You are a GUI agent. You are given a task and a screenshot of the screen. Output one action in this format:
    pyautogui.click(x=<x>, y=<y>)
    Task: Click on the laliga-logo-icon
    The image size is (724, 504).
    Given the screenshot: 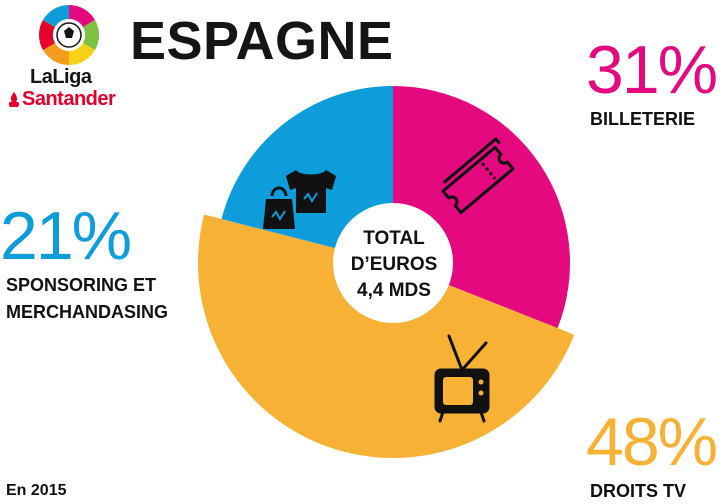 What is the action you would take?
    pyautogui.click(x=69, y=35)
    